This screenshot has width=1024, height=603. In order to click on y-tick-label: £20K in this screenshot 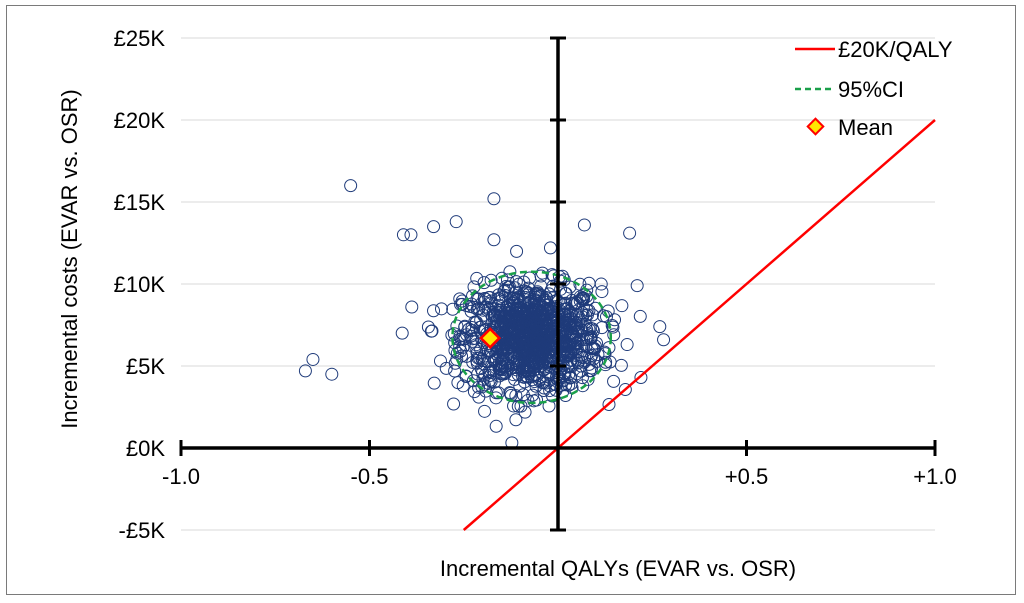, I will do `click(140, 120)`.